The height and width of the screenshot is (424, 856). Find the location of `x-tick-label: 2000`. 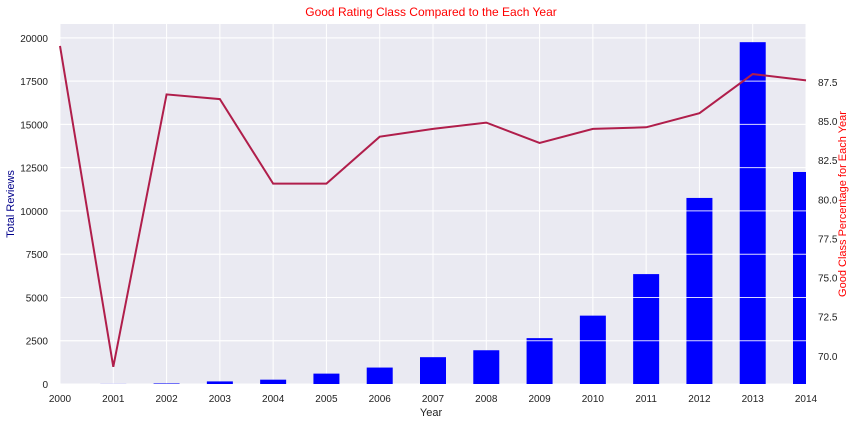

x-tick-label: 2000 is located at coordinates (60, 399).